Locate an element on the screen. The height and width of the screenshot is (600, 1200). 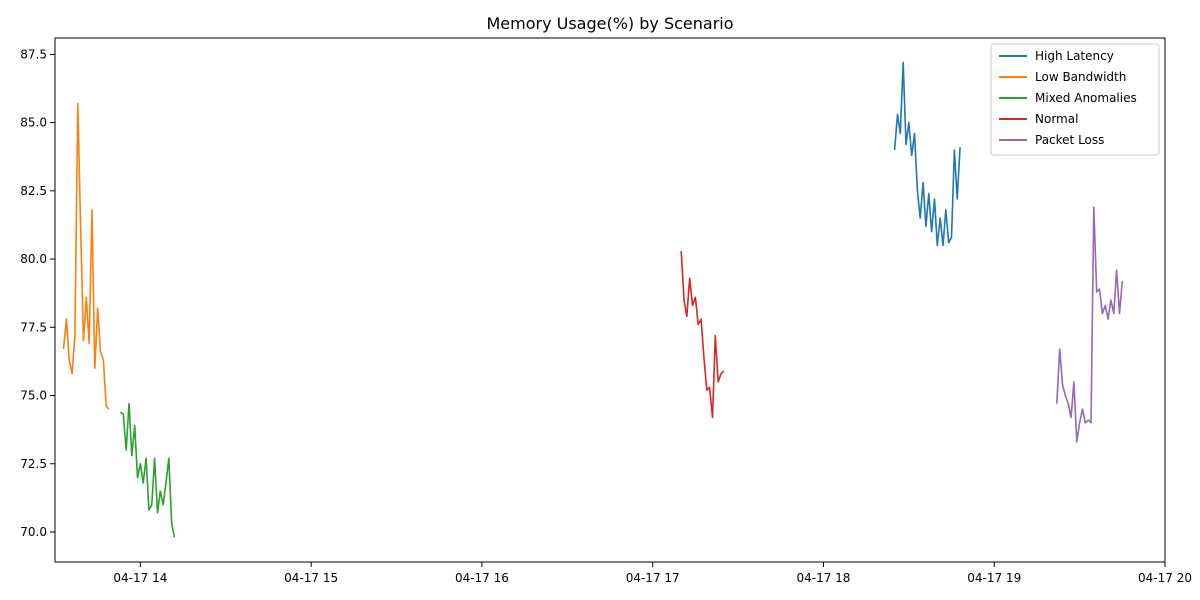
series-line-packet-loss is located at coordinates (1090, 324).